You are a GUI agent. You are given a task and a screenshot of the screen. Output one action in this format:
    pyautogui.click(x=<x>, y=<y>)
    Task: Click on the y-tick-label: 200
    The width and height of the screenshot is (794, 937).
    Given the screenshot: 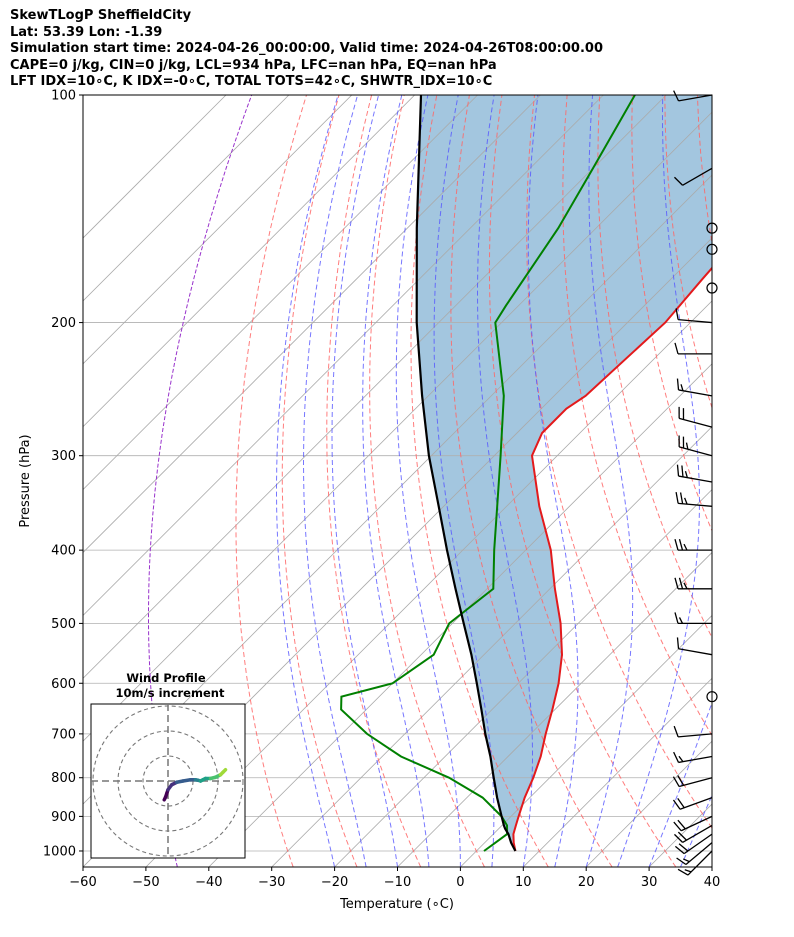 What is the action you would take?
    pyautogui.click(x=63, y=323)
    